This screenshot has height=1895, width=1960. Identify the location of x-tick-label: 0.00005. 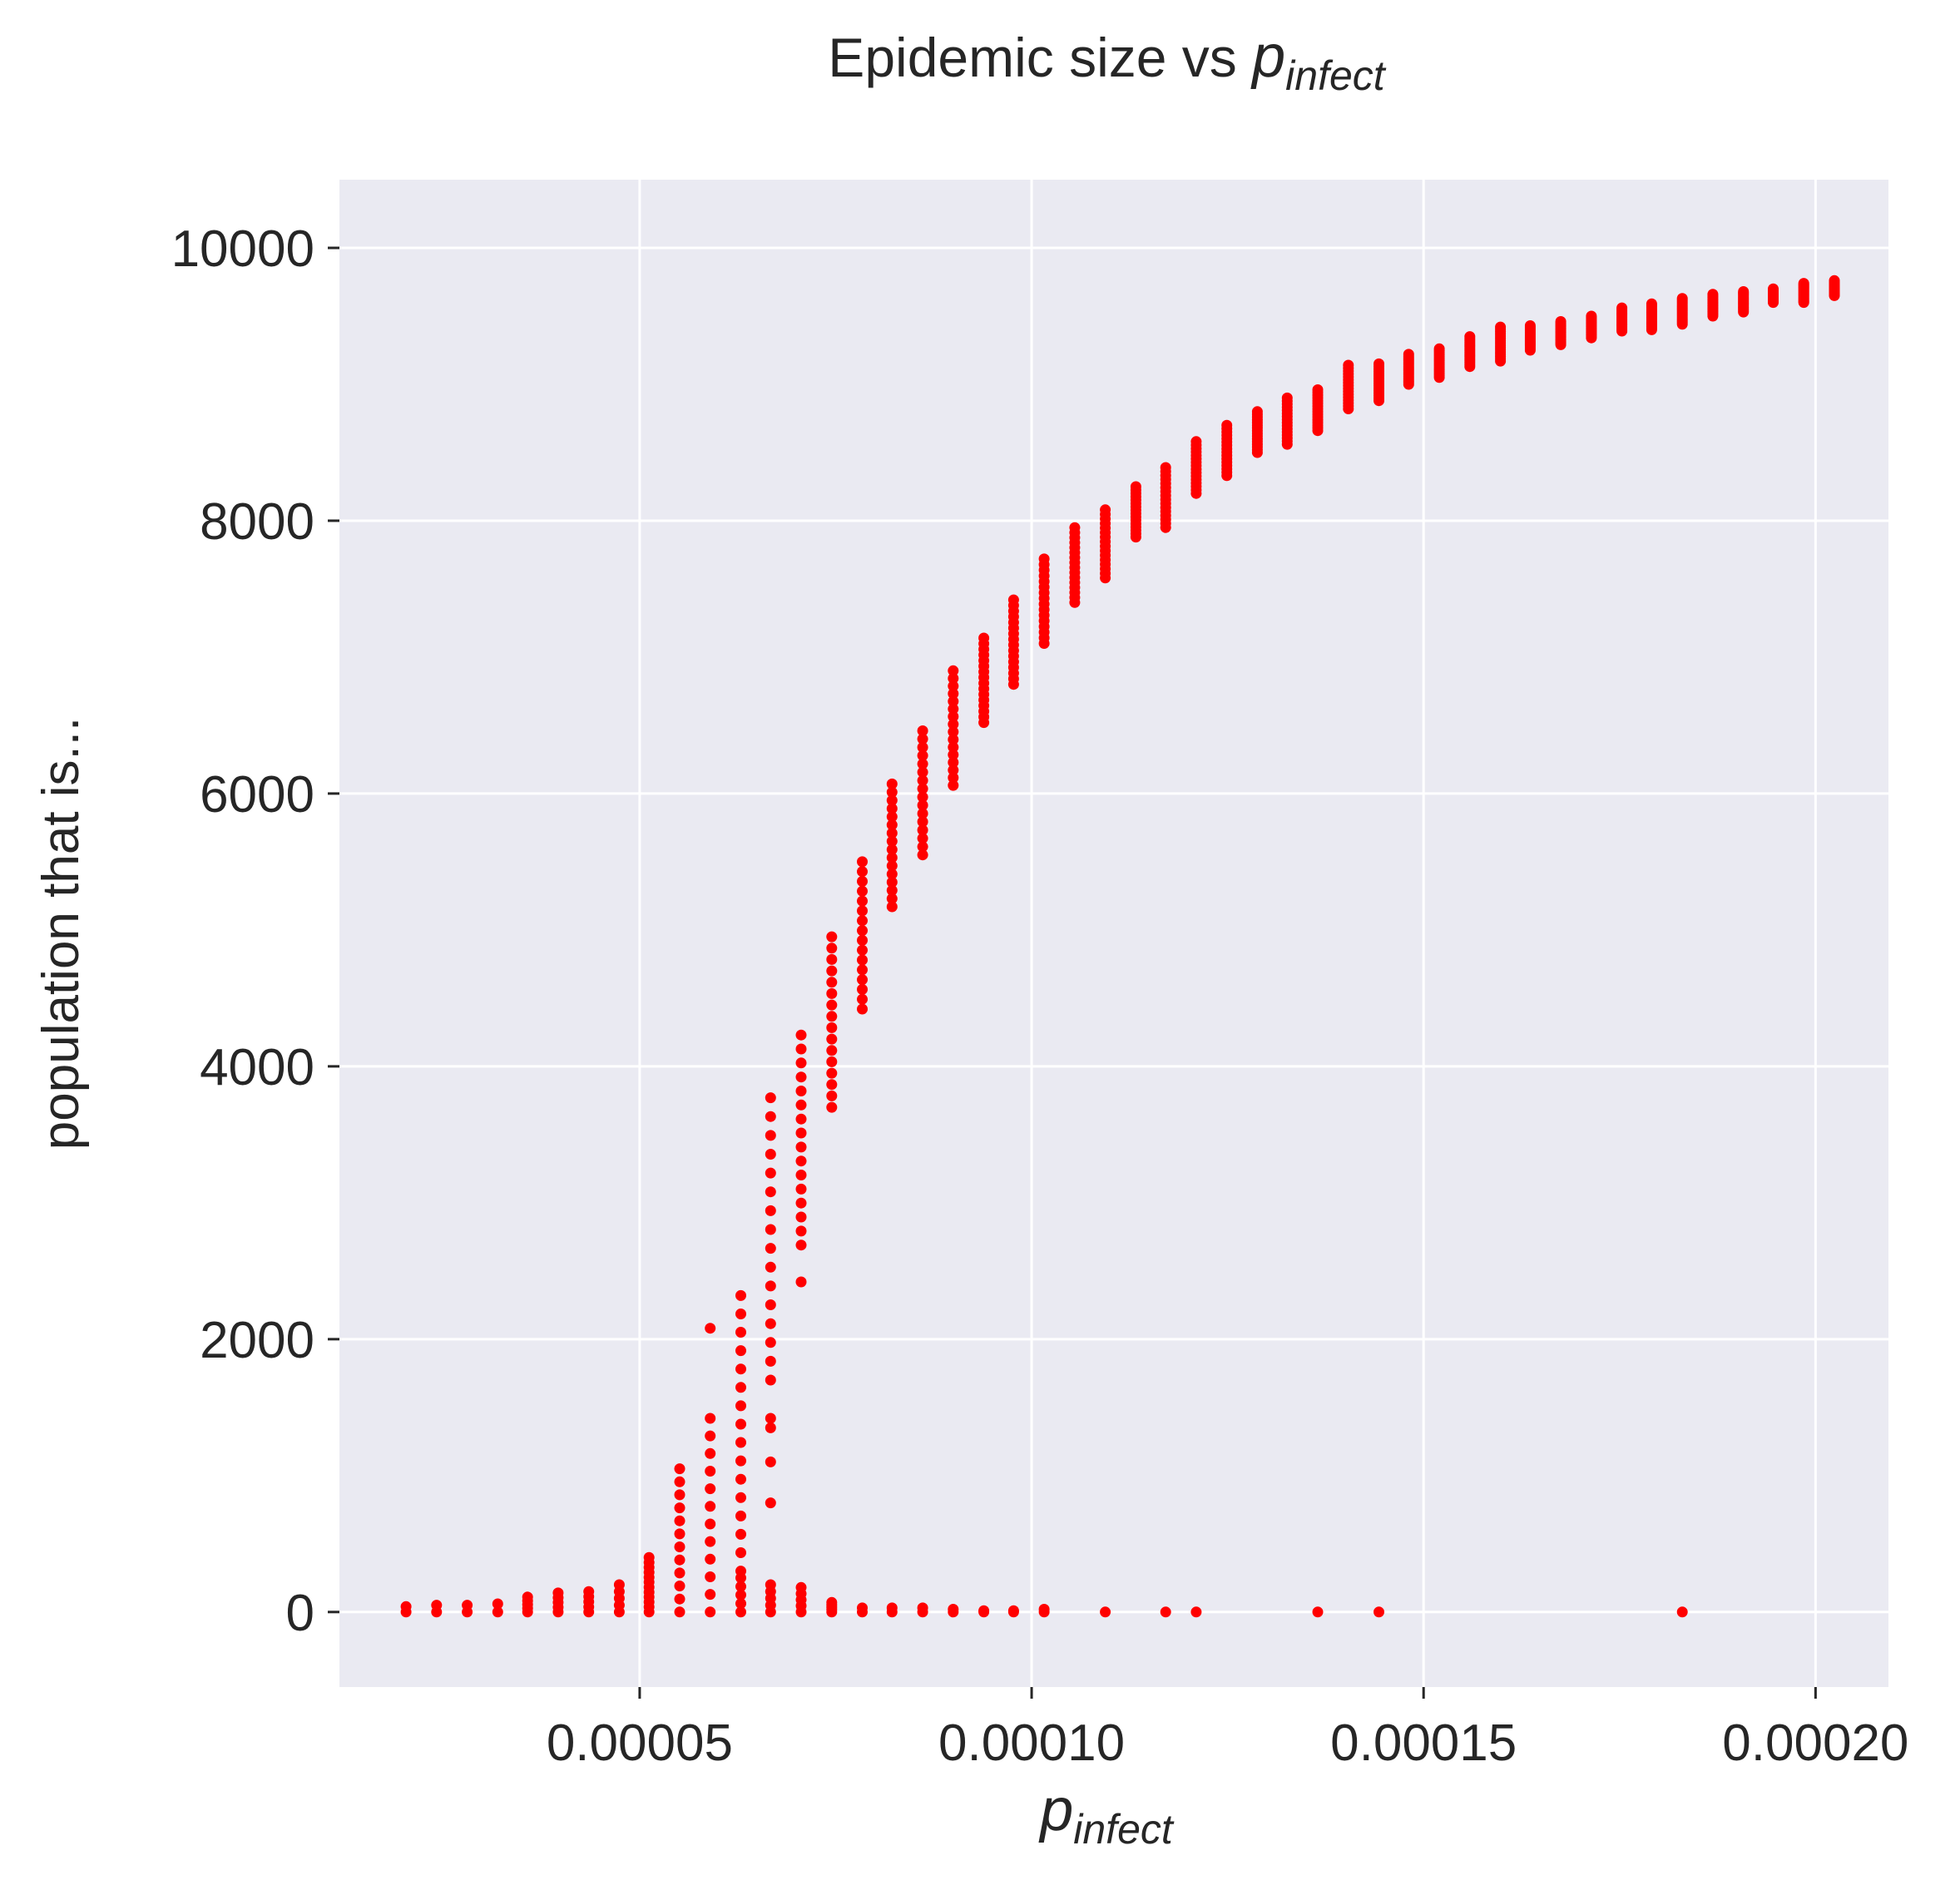
(640, 1743).